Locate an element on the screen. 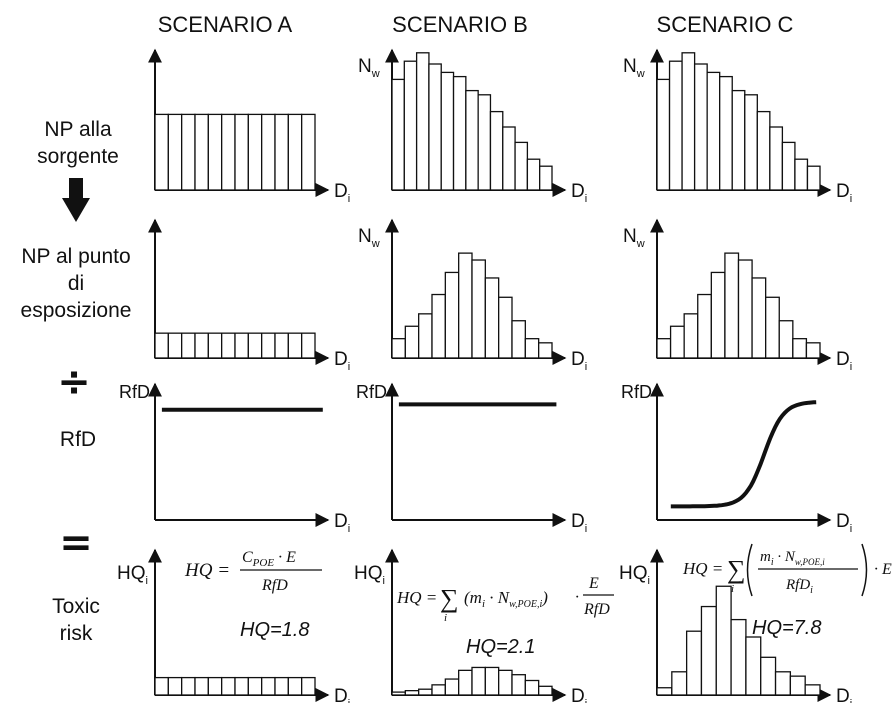 The height and width of the screenshot is (703, 894). svg-text: · E is located at coordinates (883, 569).